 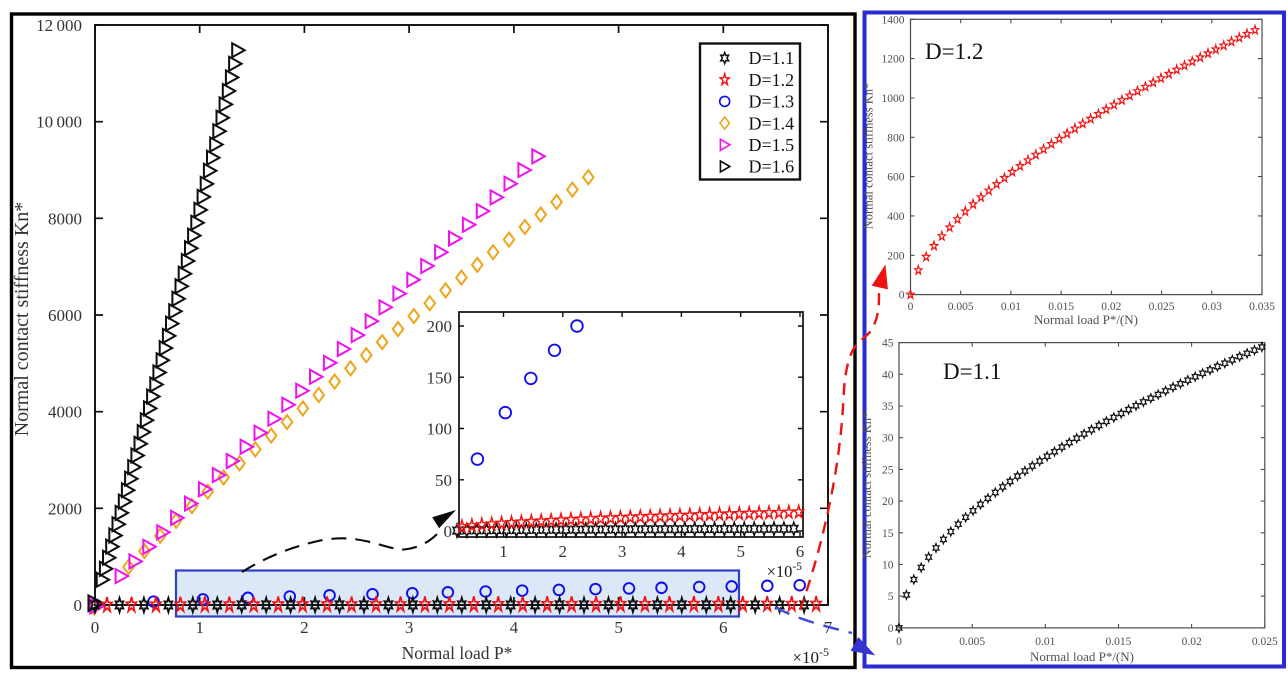 What do you see at coordinates (59, 122) in the screenshot?
I see `svg-text: 10 000` at bounding box center [59, 122].